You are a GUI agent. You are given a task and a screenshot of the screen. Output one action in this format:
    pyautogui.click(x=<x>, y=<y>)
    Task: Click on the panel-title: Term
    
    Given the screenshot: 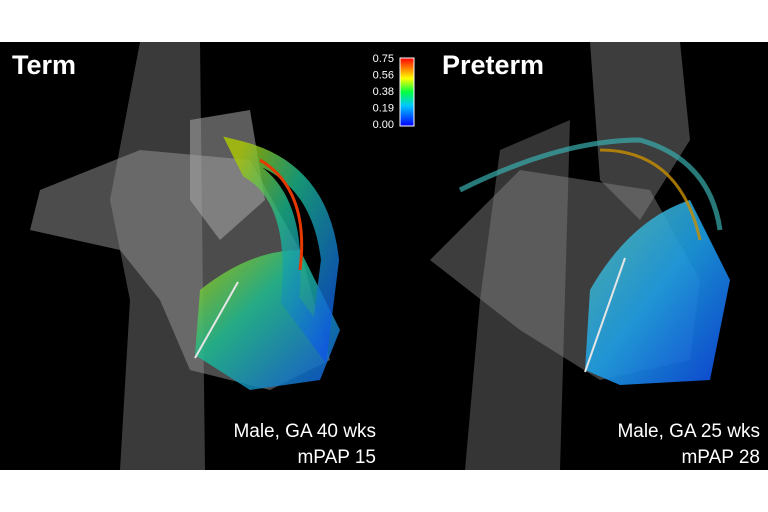 What is the action you would take?
    pyautogui.click(x=44, y=65)
    